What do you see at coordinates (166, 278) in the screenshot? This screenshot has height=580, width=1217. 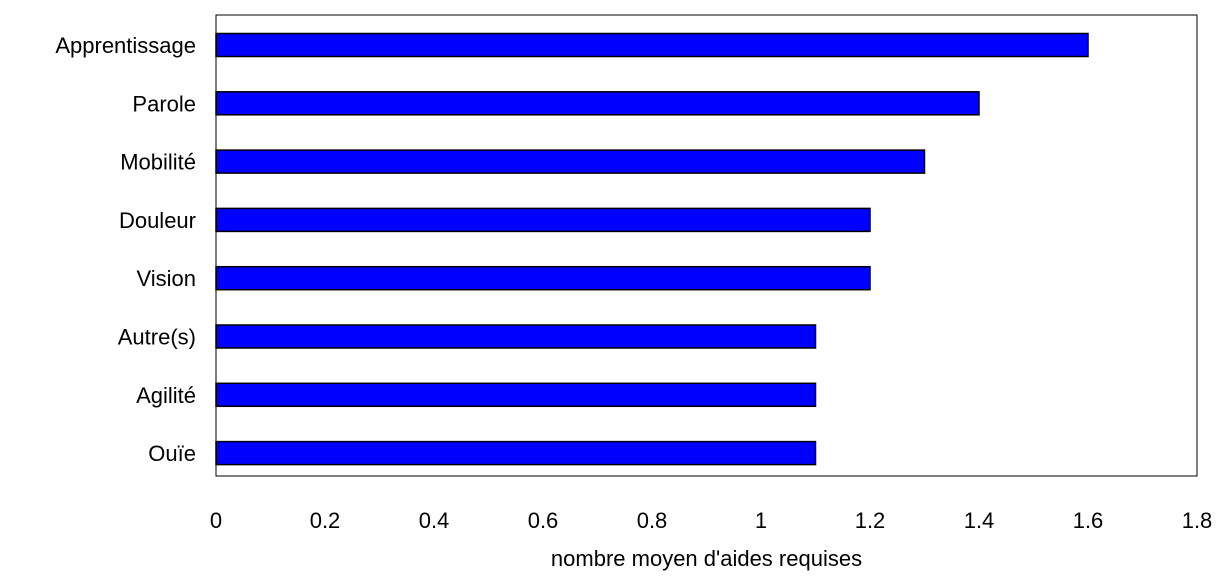 I see `category-label: Vision` at bounding box center [166, 278].